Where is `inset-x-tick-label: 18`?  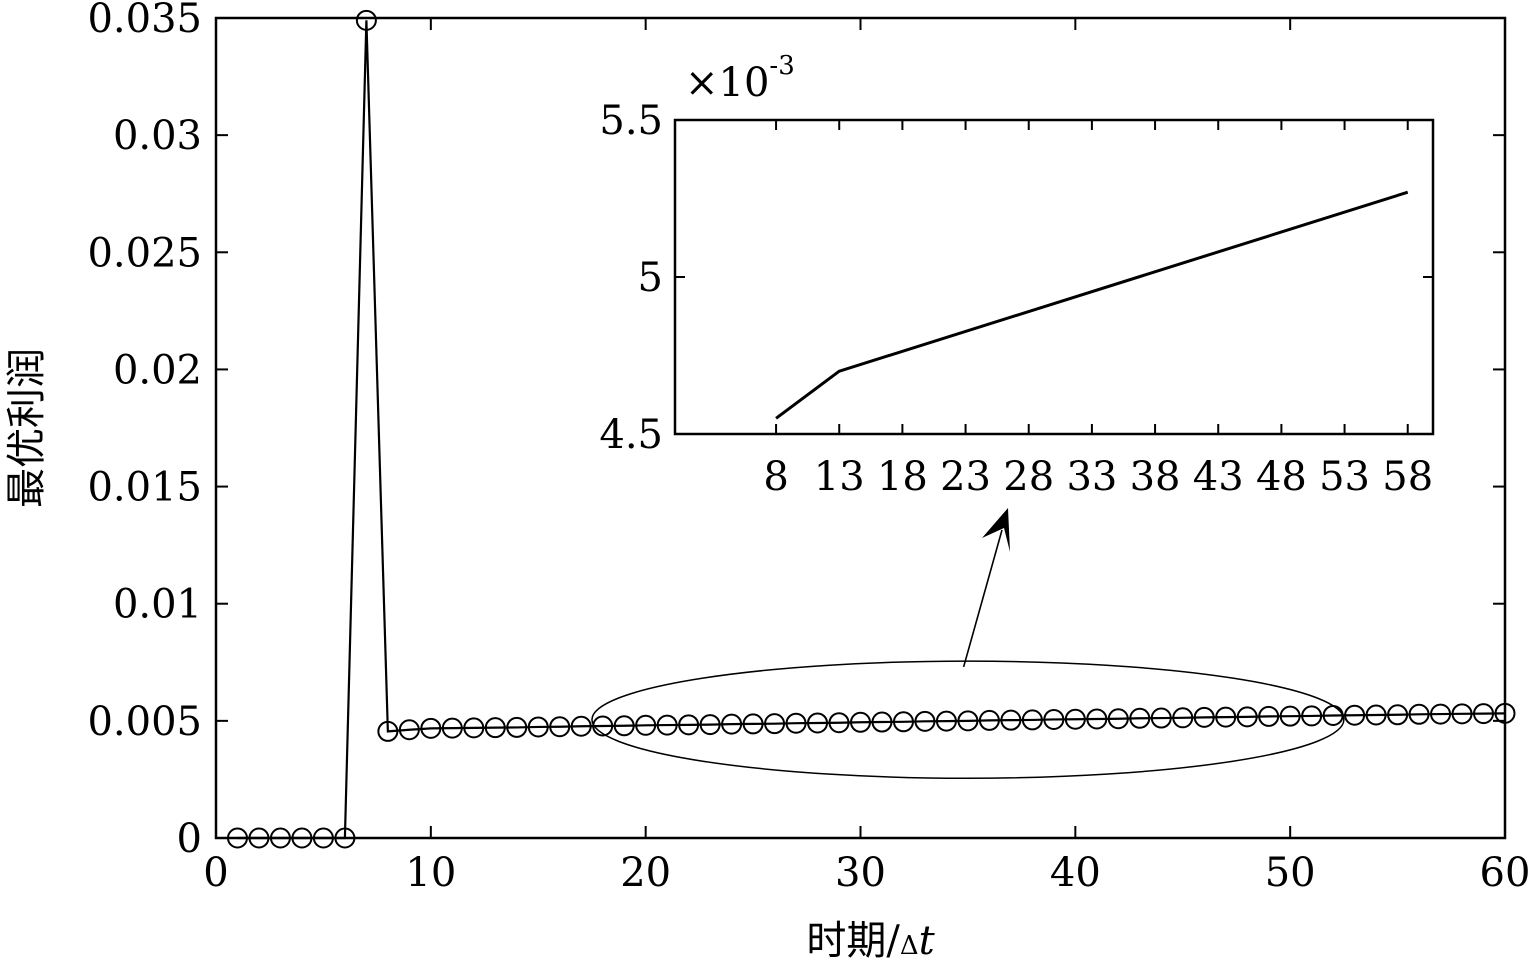
inset-x-tick-label: 18 is located at coordinates (902, 477).